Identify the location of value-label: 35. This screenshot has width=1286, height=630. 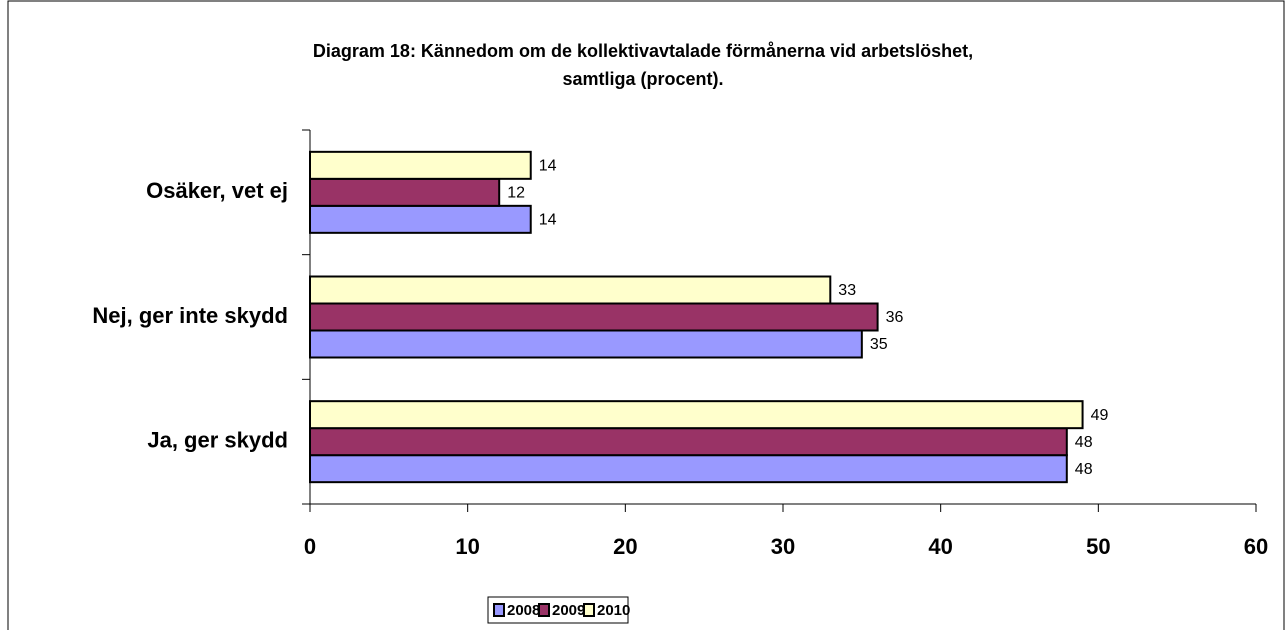
(879, 344).